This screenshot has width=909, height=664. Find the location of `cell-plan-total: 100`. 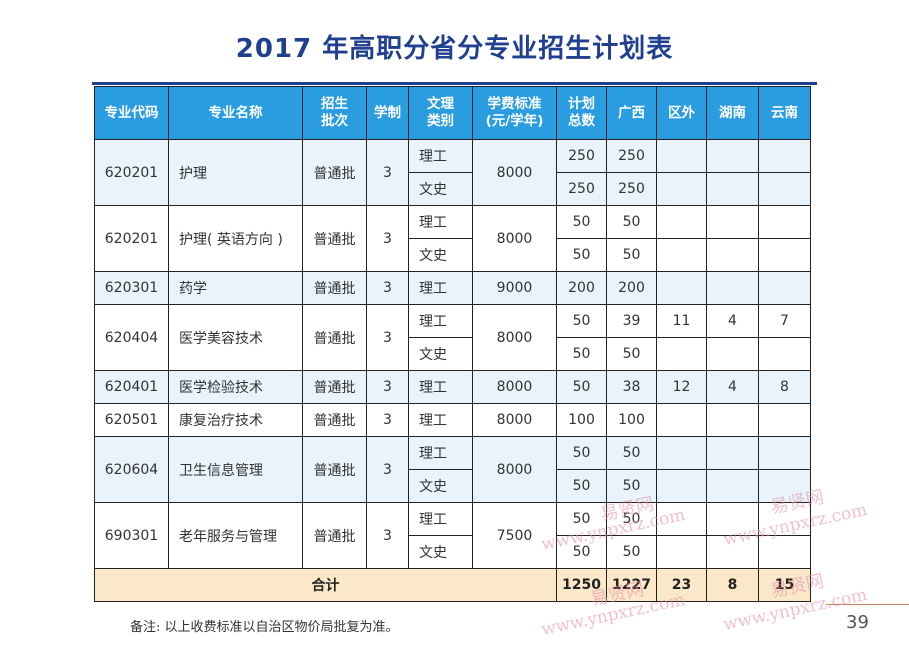

cell-plan-total: 100 is located at coordinates (581, 420).